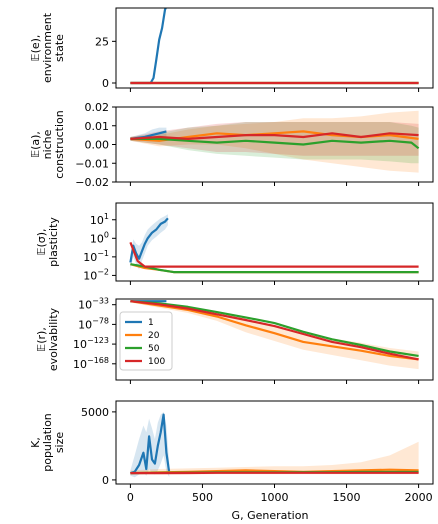  Describe the element at coordinates (91, 363) in the screenshot. I see `y-tick-label-evolvability: 10−168` at that location.